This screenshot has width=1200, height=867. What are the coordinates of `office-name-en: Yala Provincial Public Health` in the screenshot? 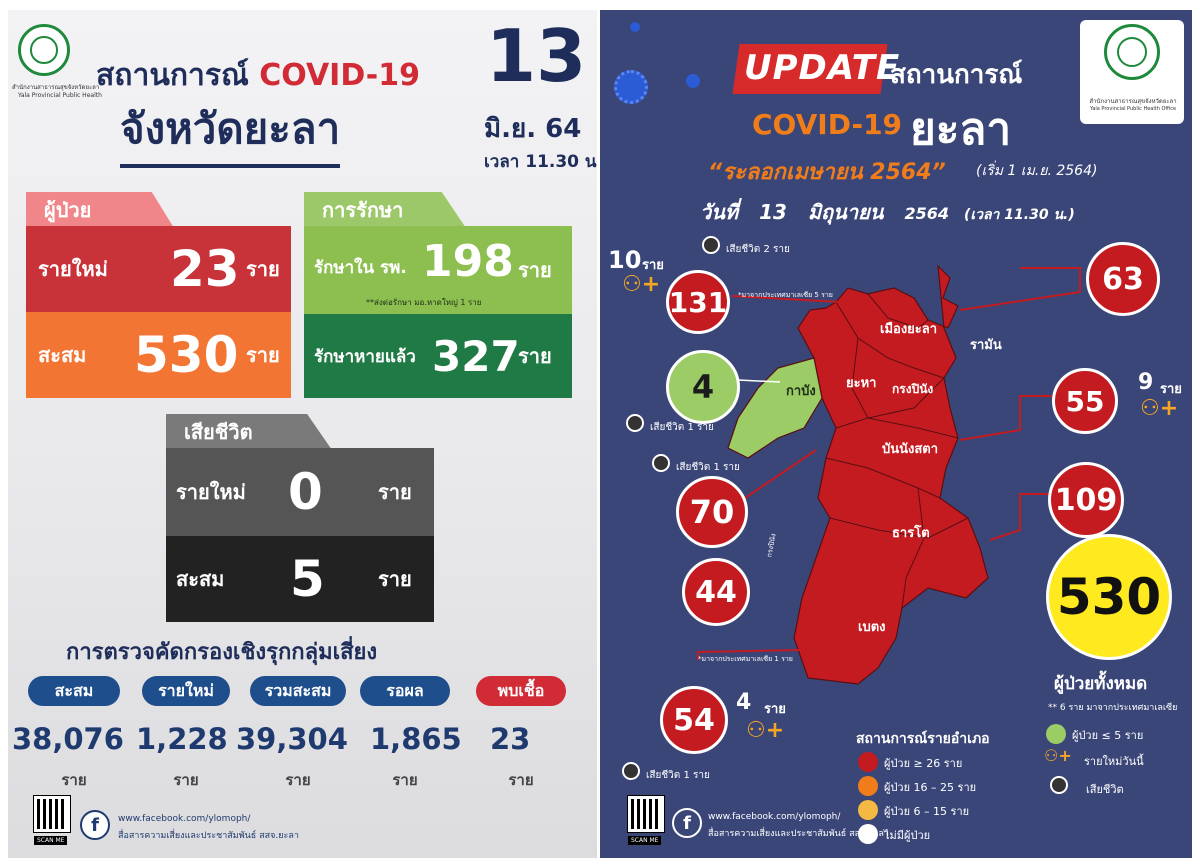 It's located at (60, 95).